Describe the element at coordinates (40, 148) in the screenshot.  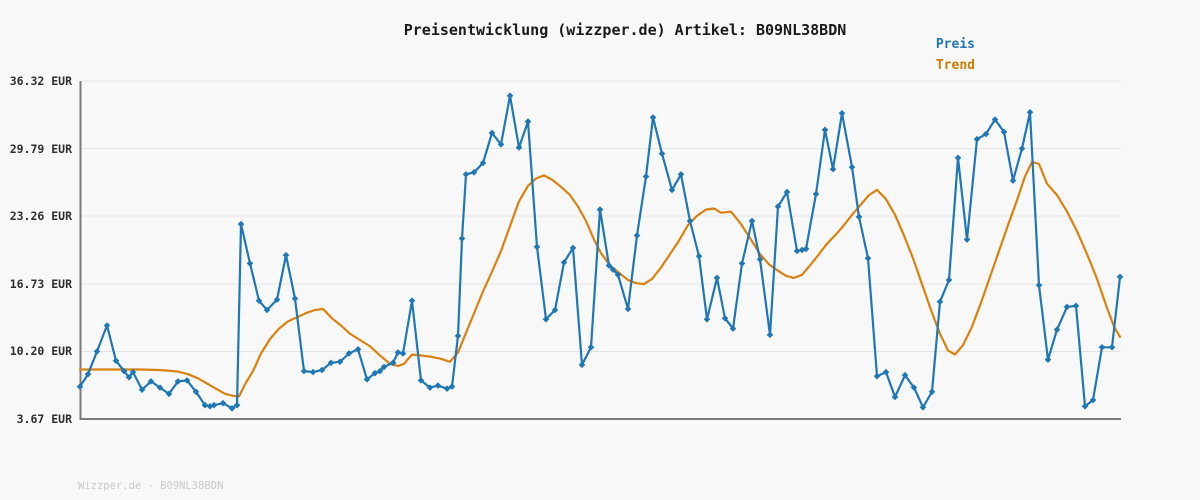
I see `y-axis-tick-label: 29.79 EUR` at that location.